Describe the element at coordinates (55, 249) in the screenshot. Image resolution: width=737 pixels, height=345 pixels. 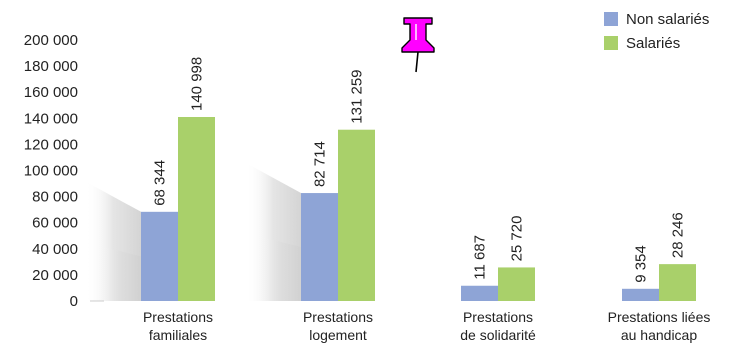
I see `y-tick-label: 40 000` at that location.